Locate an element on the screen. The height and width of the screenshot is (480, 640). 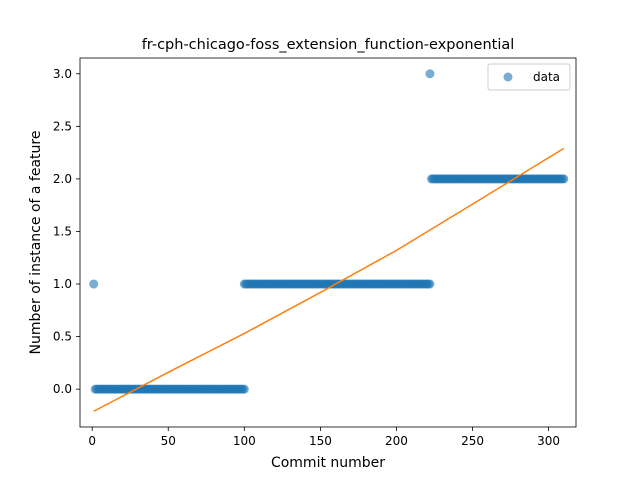
y-tick-label: 3.0 is located at coordinates (62, 74).